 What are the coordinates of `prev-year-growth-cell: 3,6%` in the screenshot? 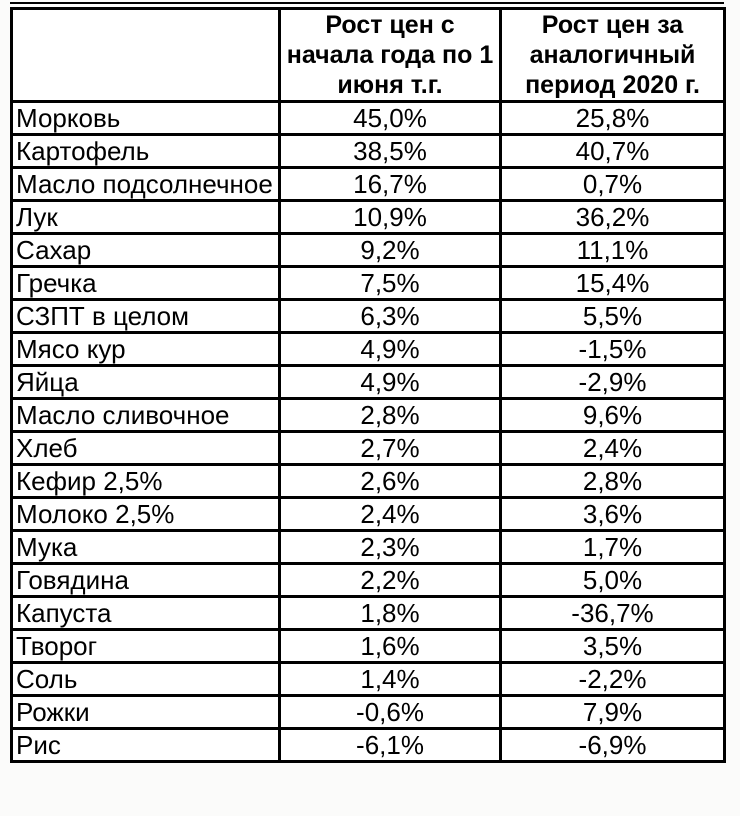 It's located at (612, 514).